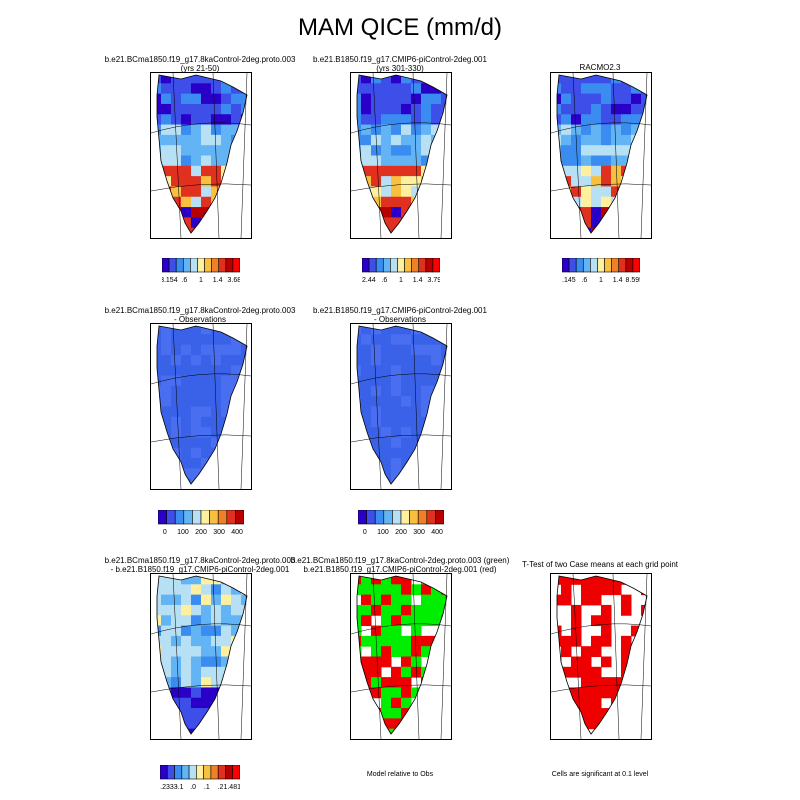 The width and height of the screenshot is (800, 800). What do you see at coordinates (234, 280) in the screenshot?
I see `colorbar-label: 3.68` at bounding box center [234, 280].